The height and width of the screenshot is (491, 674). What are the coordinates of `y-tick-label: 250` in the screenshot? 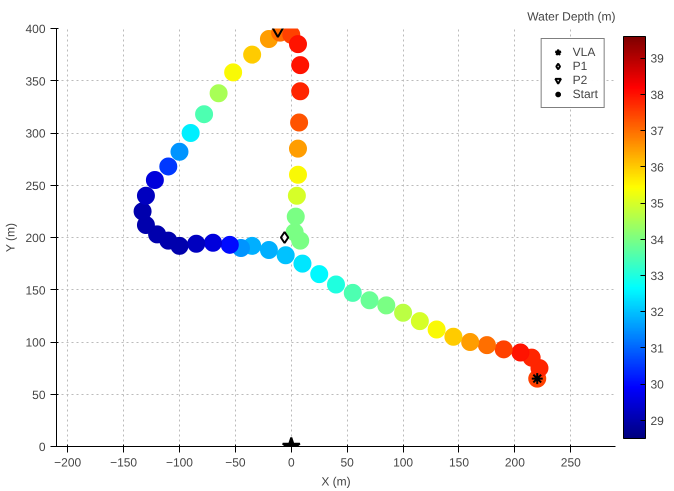 It's located at (35, 185).